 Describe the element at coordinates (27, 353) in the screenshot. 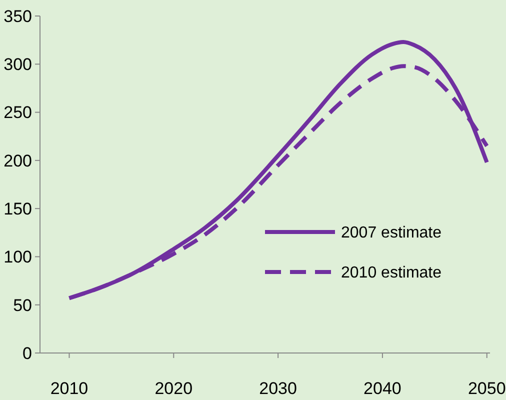

I see `y-tick-label: 0` at that location.